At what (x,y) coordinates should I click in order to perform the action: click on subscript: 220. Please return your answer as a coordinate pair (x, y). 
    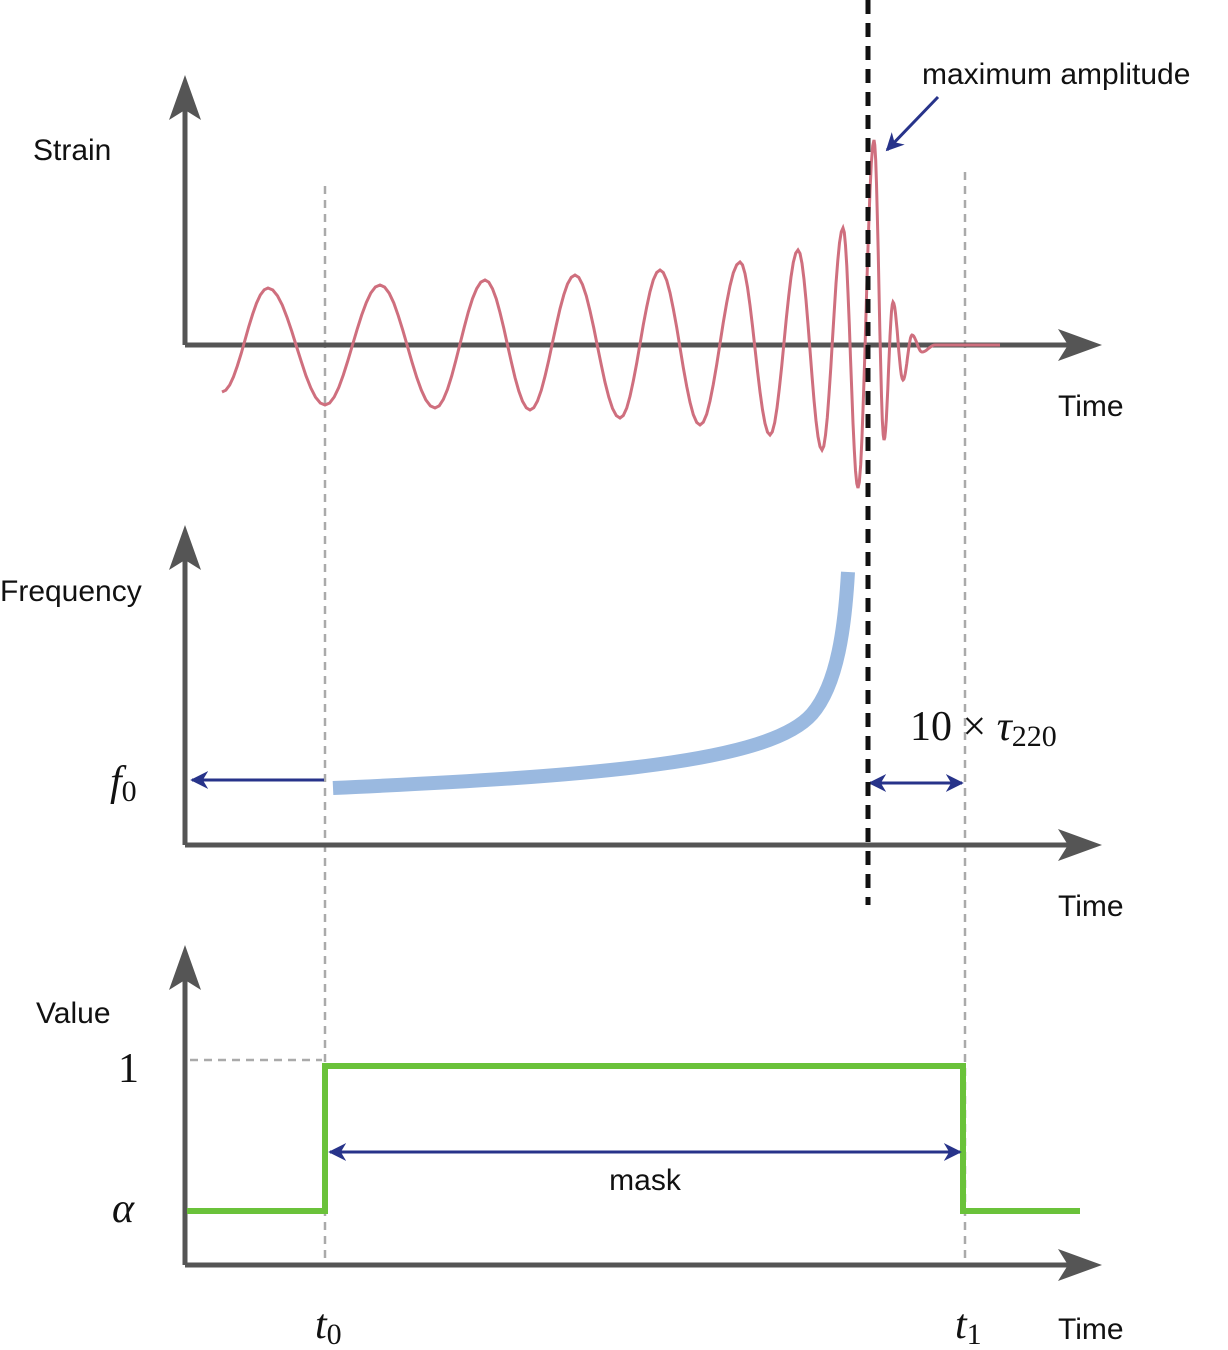
    Looking at the image, I should click on (1034, 736).